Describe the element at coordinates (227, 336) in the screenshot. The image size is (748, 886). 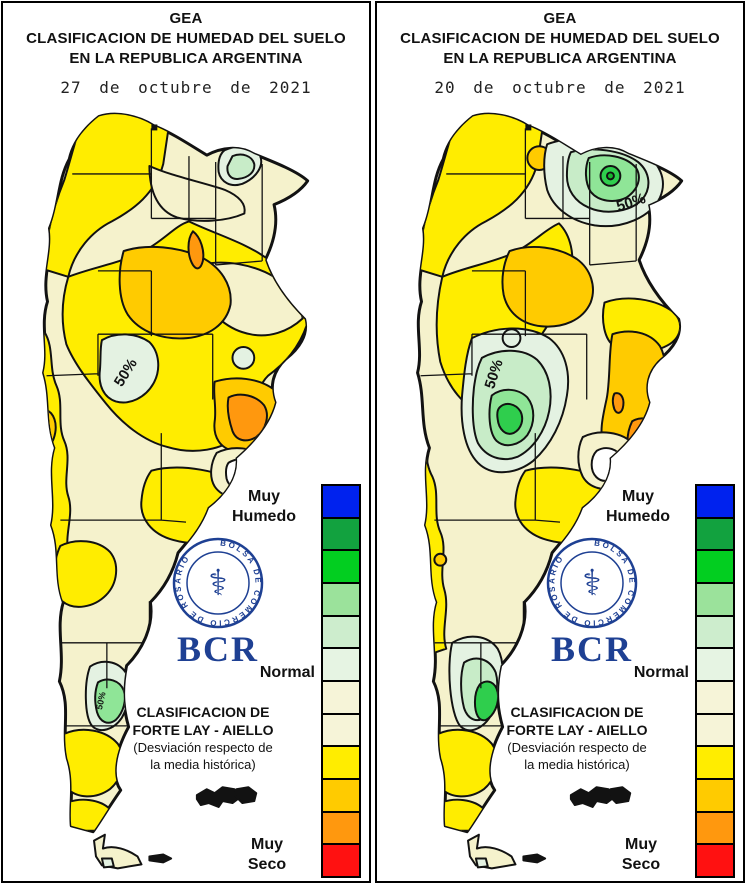
I see `orange-regions` at that location.